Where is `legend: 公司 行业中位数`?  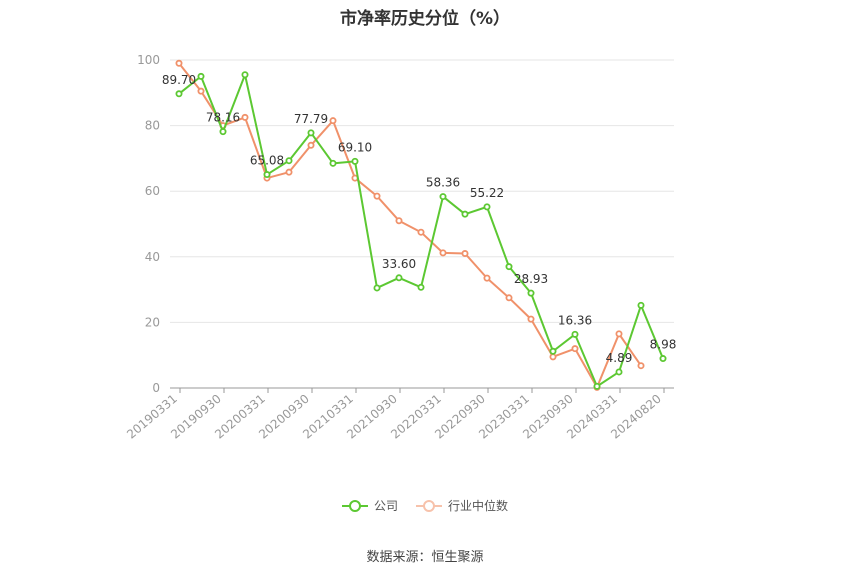 legend: 公司 行业中位数 is located at coordinates (425, 505).